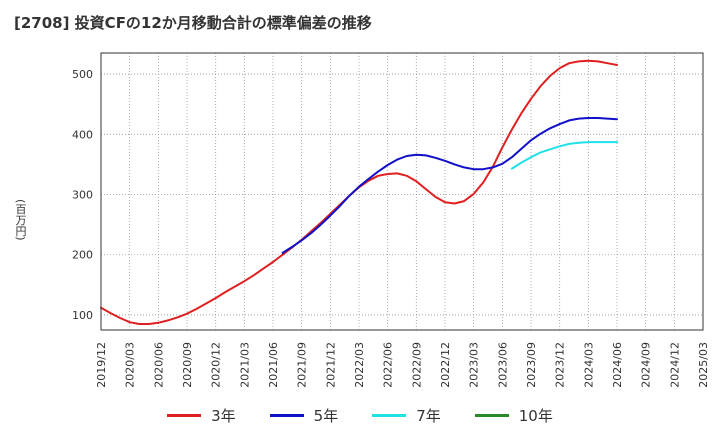 This screenshot has height=440, width=720. I want to click on y-tick-label: 400, so click(82, 134).